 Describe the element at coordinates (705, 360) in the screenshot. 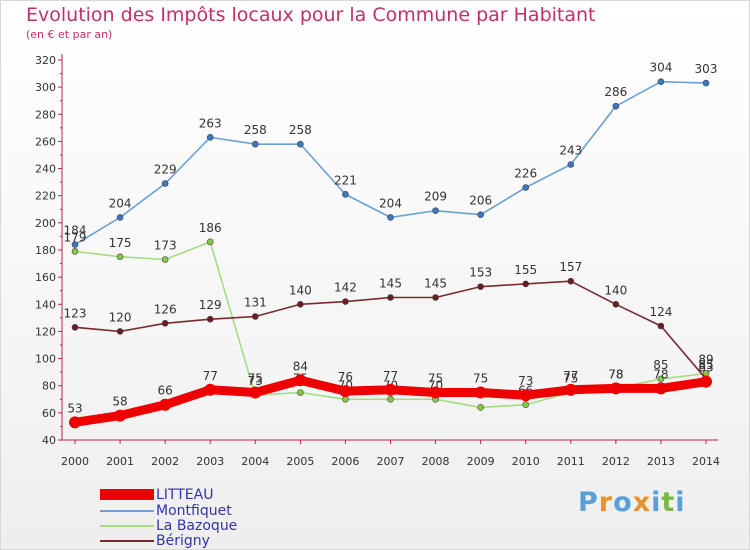

I see `data-label-la-bazoque: 89` at that location.